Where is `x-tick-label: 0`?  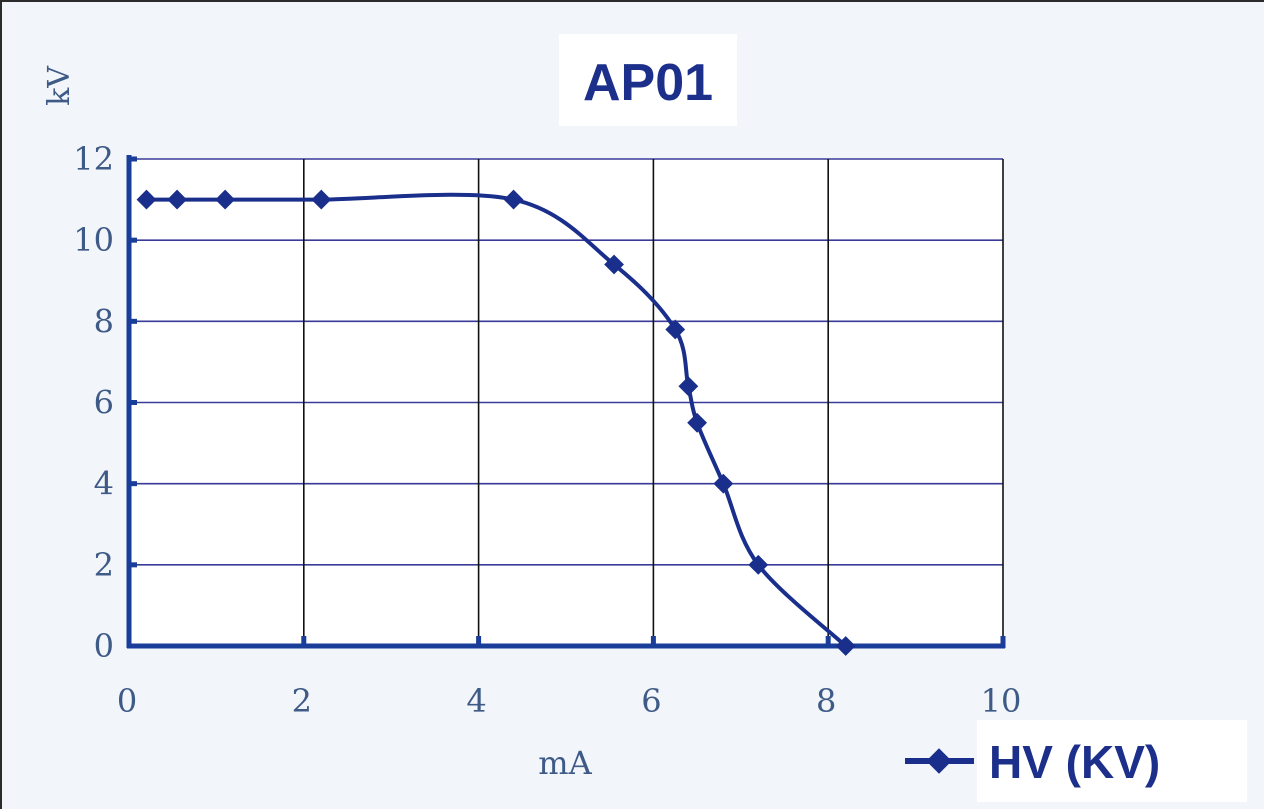
x-tick-label: 0 is located at coordinates (127, 701).